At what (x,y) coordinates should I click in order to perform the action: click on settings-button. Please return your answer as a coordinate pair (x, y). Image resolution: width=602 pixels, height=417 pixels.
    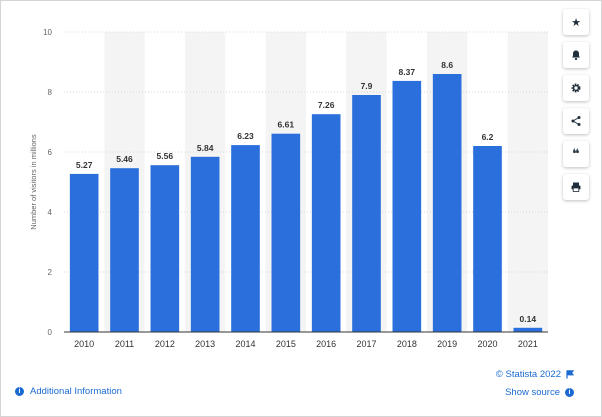
    Looking at the image, I should click on (576, 88).